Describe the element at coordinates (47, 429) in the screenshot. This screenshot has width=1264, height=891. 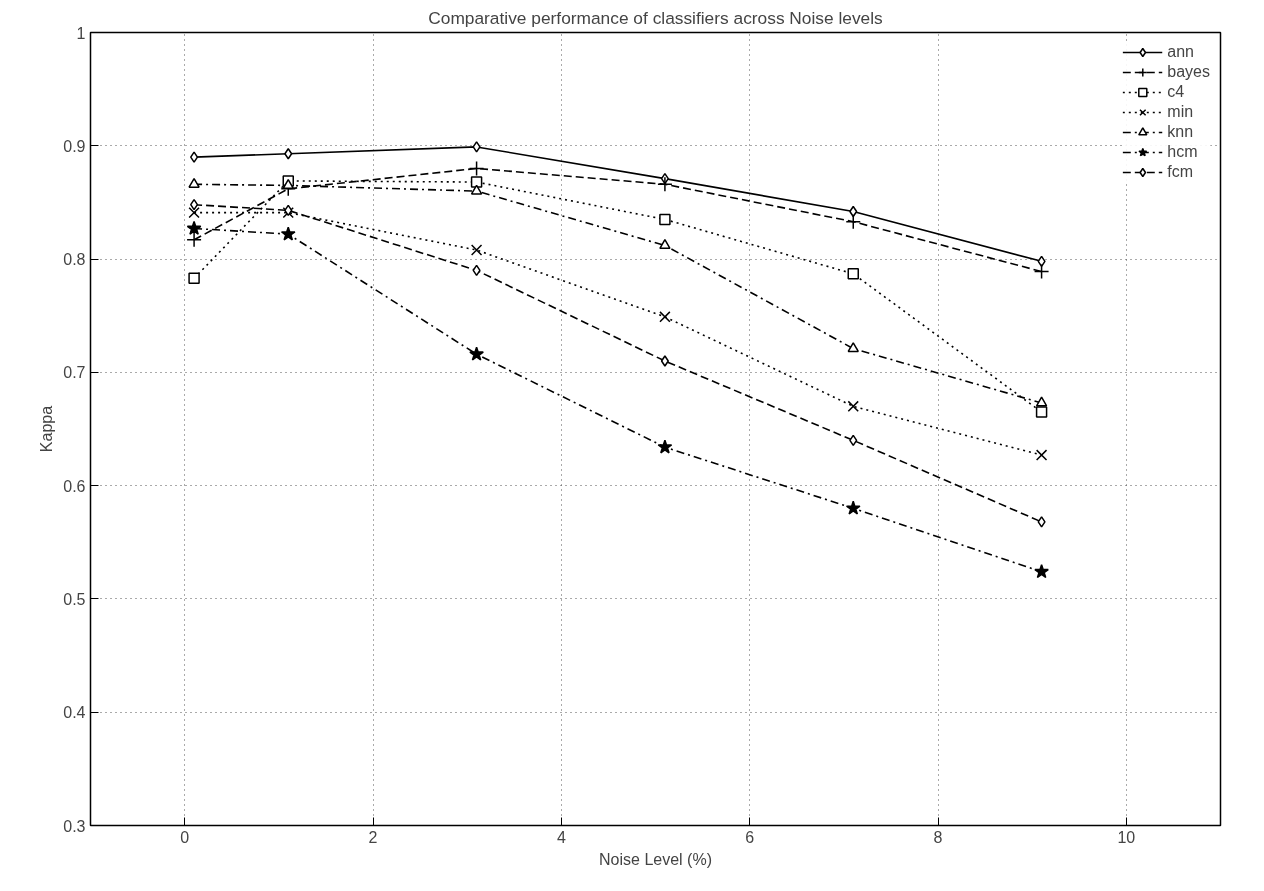
I see `y-axis-title: Kappa` at that location.